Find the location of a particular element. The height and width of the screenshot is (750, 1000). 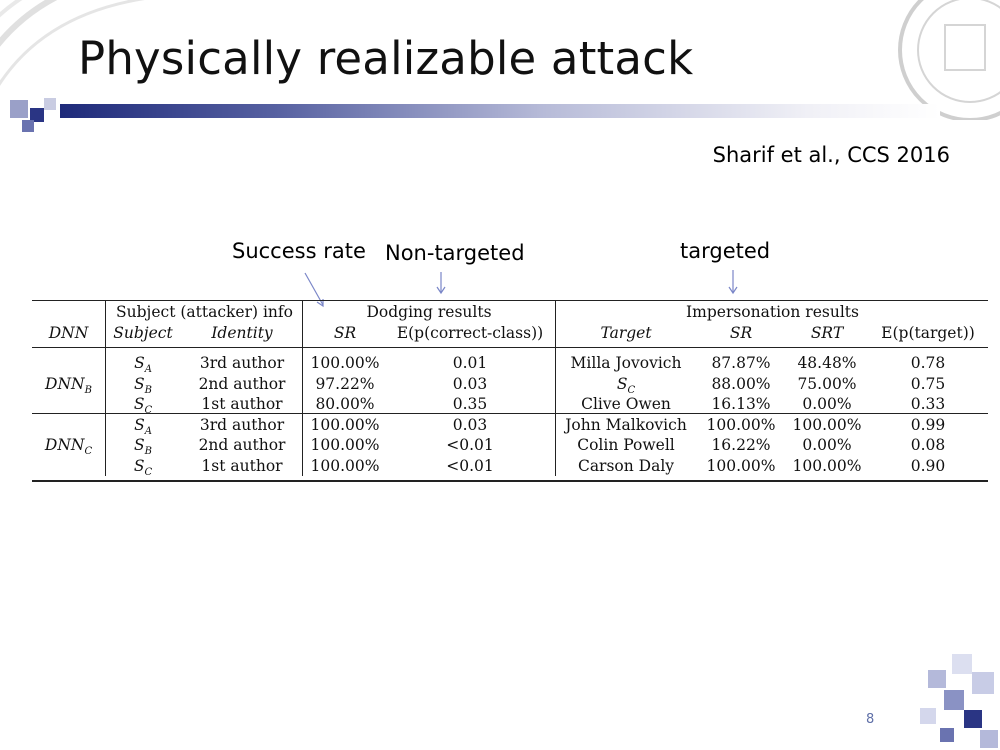

decorative-squares-corner is located at coordinates (945, 700).